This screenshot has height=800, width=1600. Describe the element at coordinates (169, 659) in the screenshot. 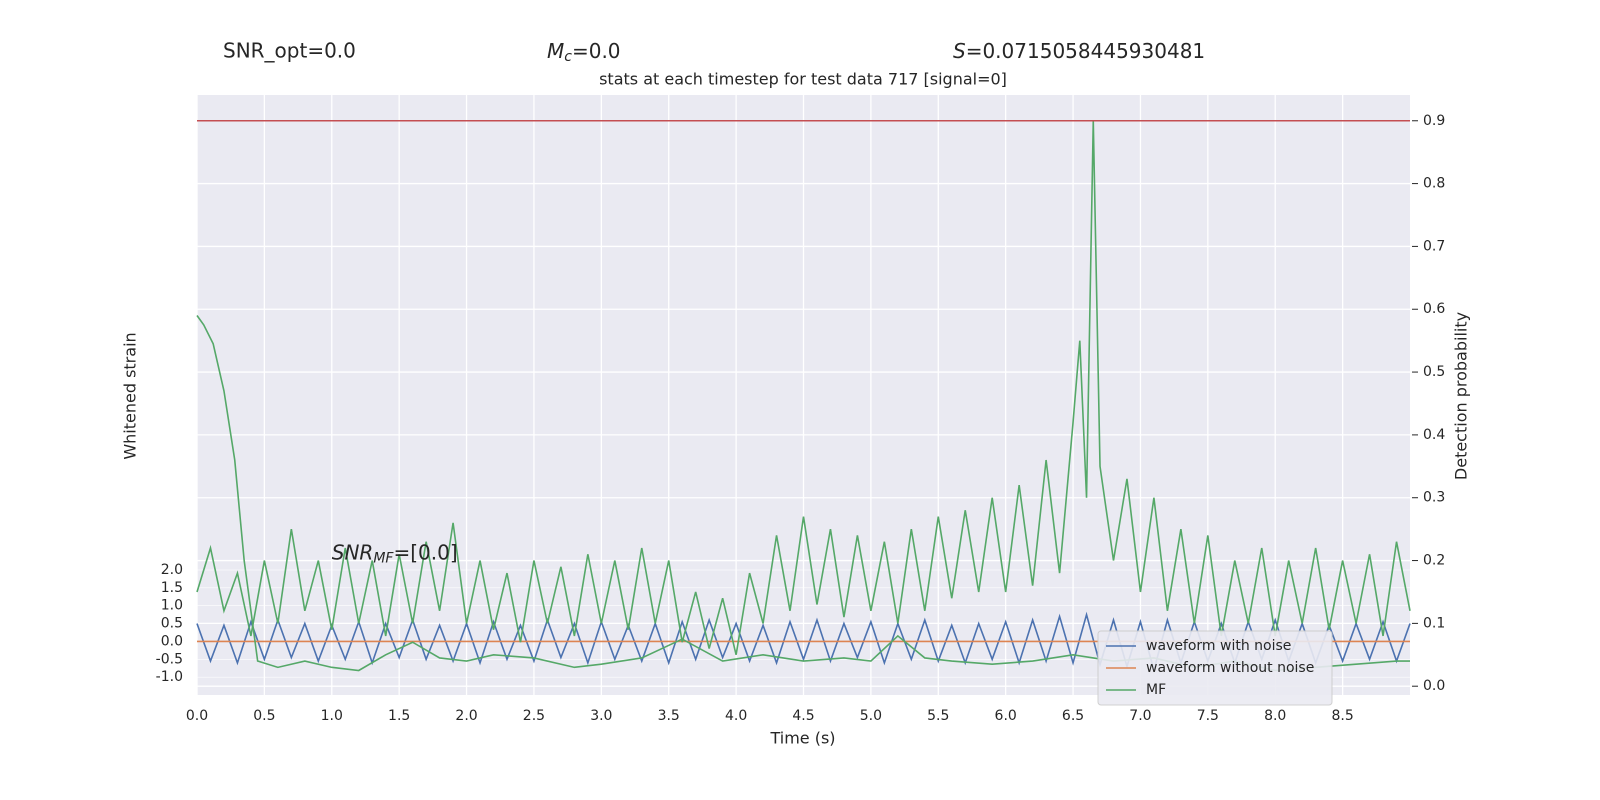

I see `y-tick-label: -0.5` at that location.